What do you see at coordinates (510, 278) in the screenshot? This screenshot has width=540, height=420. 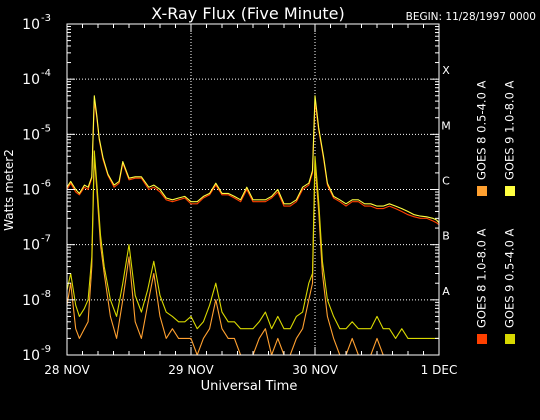 I see `legend-label-3: GOES 9 0.5-4.0 A` at bounding box center [510, 278].